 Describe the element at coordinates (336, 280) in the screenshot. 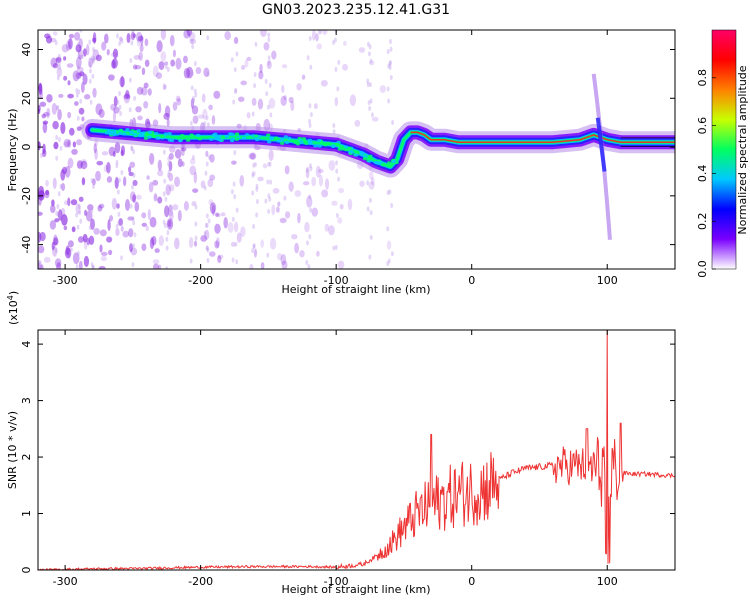

I see `spectrogram-x-tick-label: -100` at that location.